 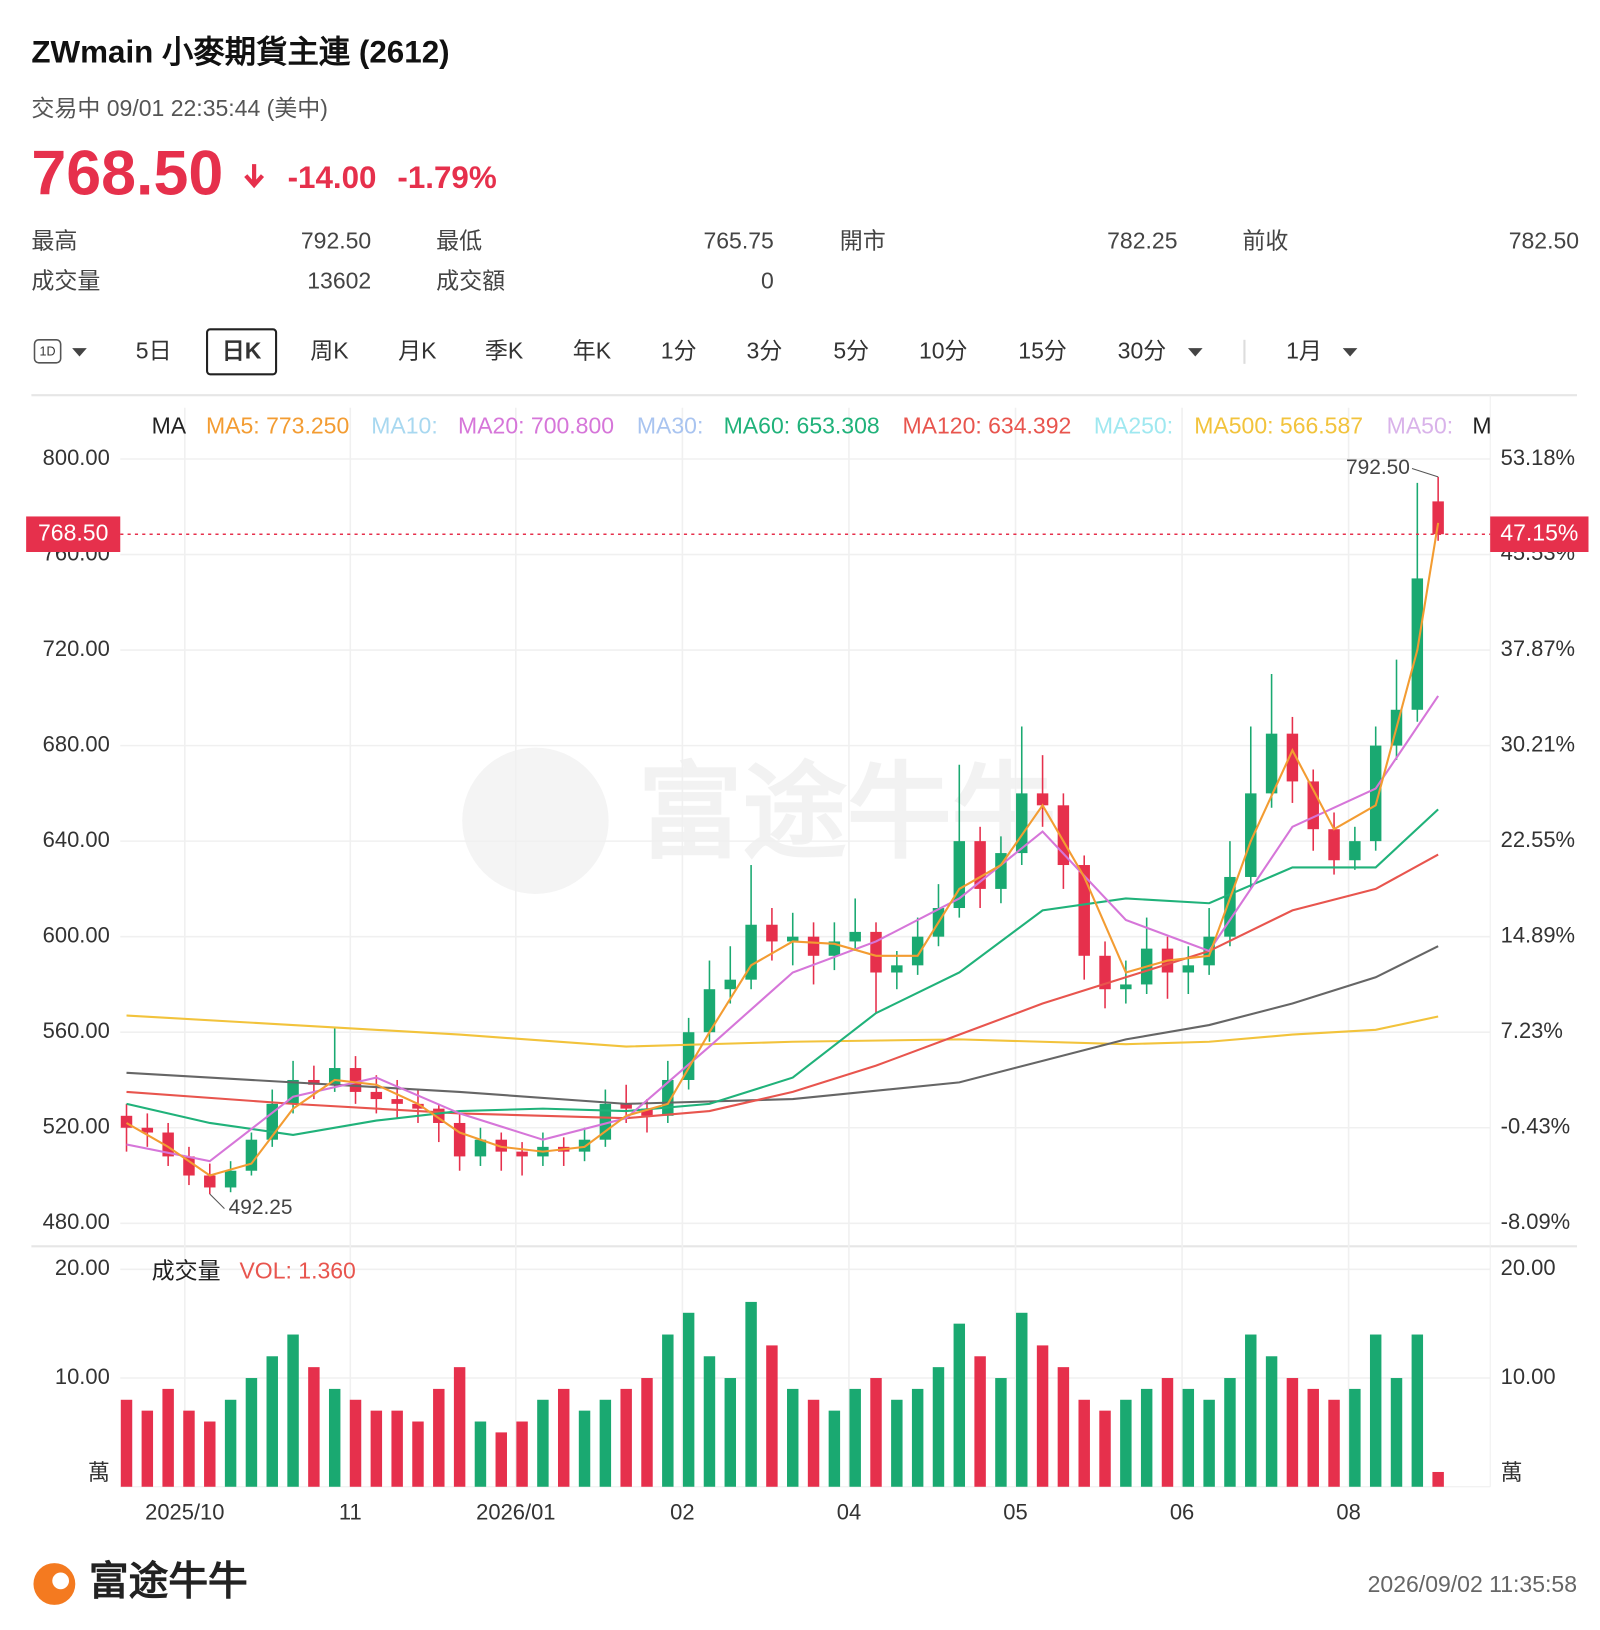 I want to click on legend-item: MA10:, so click(x=404, y=426).